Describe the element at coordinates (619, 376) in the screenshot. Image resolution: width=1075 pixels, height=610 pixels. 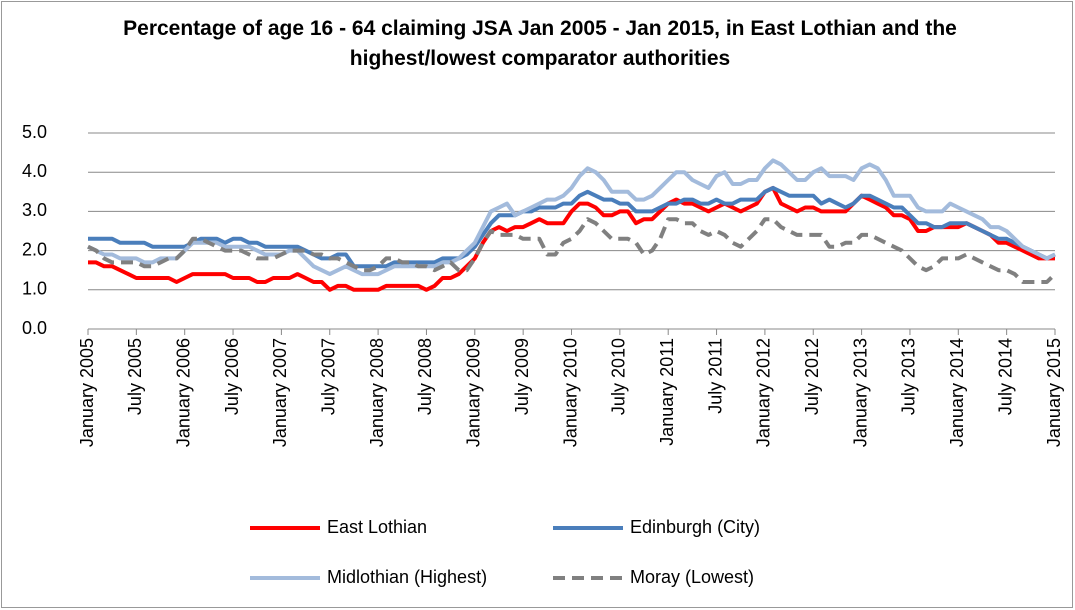
I see `x-tick-label: July 2010` at that location.